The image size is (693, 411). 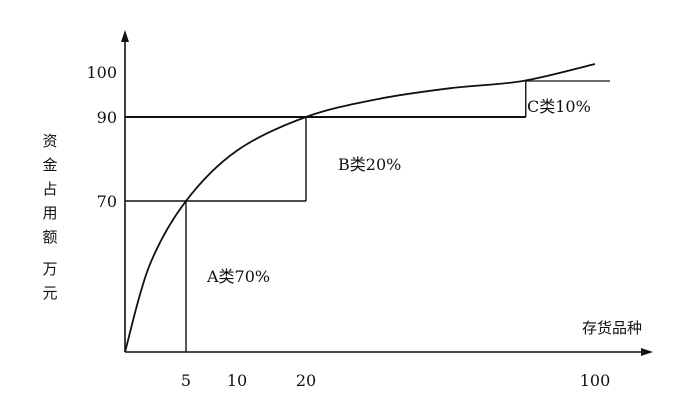 I want to click on class-label: C类10%, so click(x=559, y=106).